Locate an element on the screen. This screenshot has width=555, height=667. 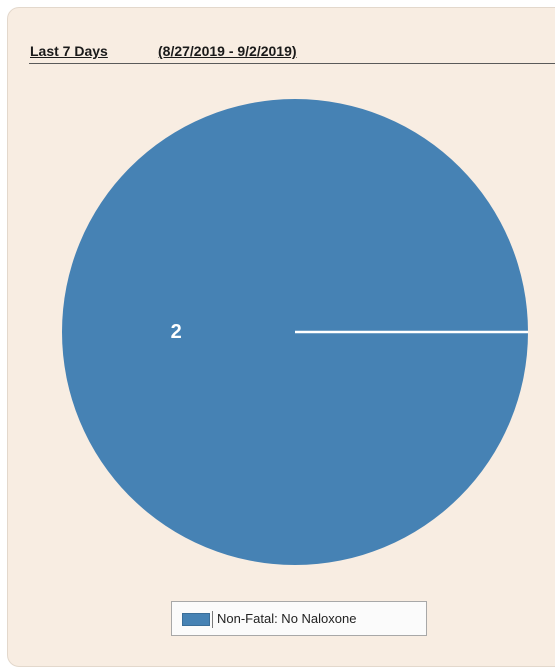
chart-title: Last 7 Days is located at coordinates (69, 51).